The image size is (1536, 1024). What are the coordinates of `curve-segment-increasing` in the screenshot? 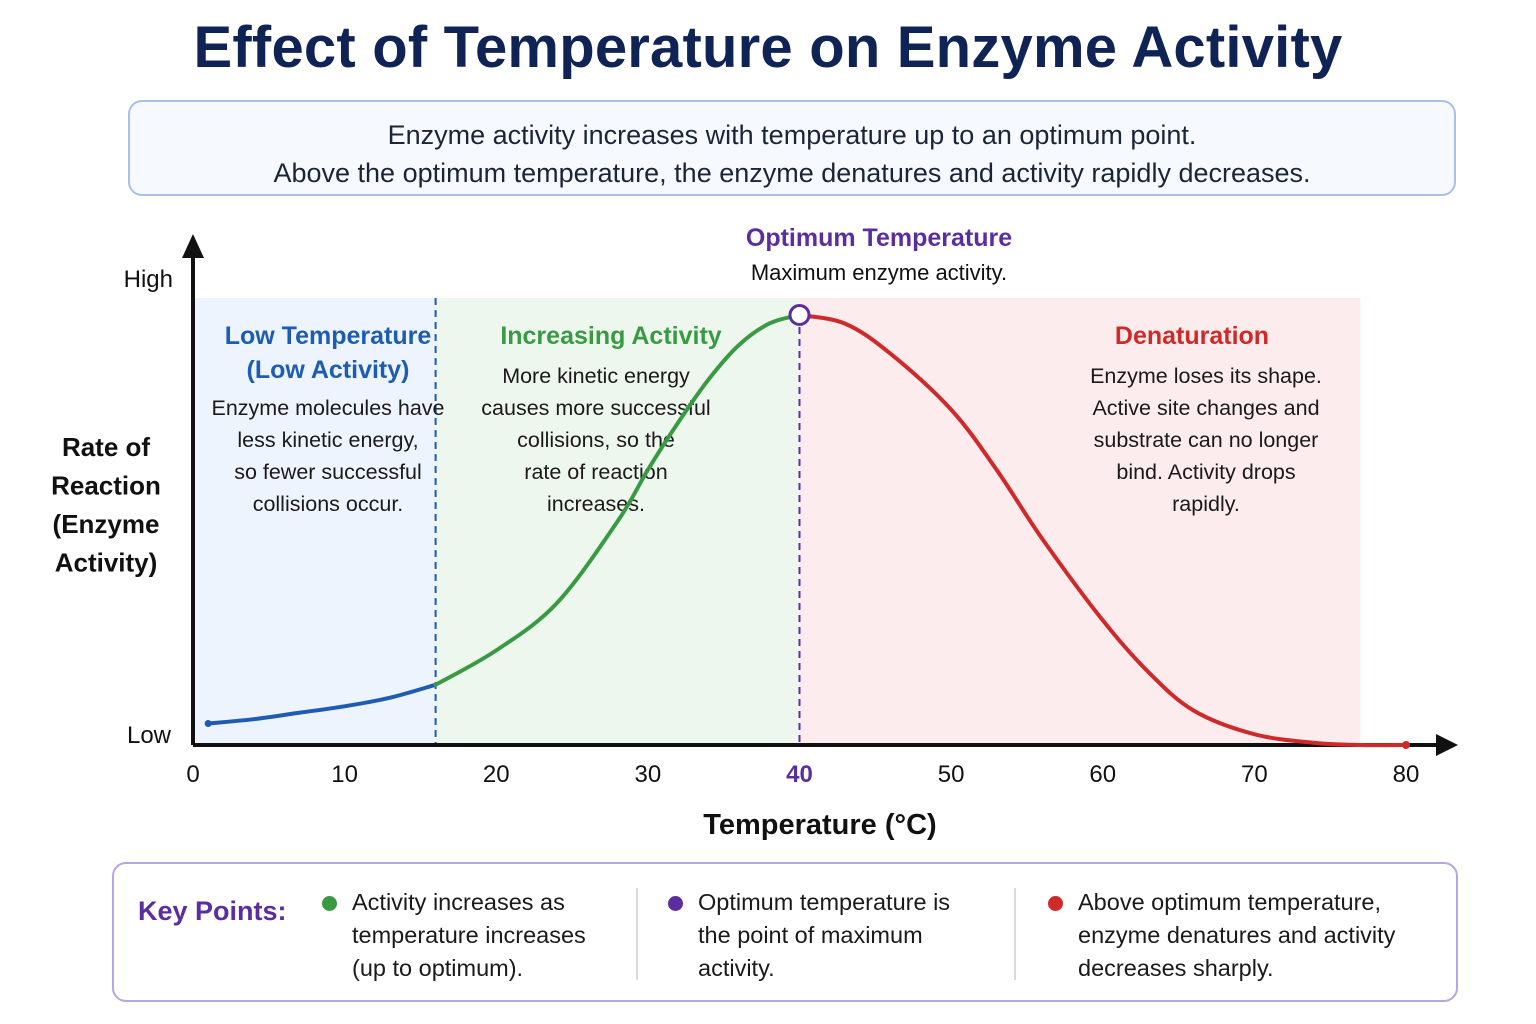 It's located at (617, 500).